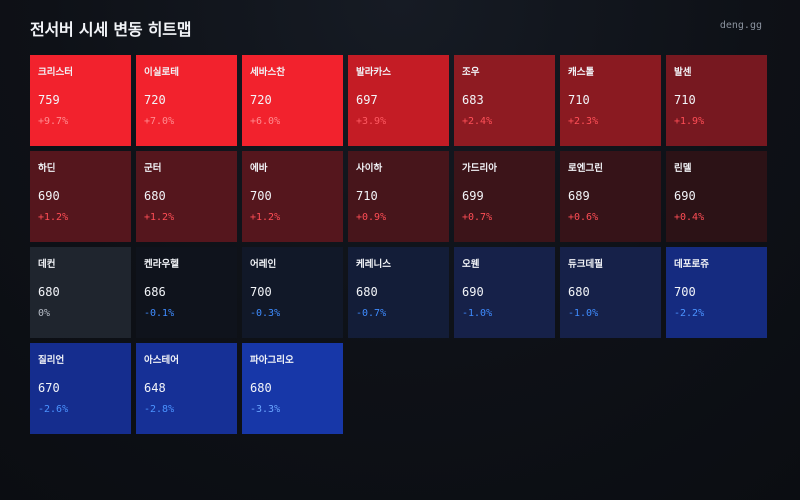 The image size is (800, 500). I want to click on server-tile: 로엔그린 689 +0.6%, so click(610, 196).